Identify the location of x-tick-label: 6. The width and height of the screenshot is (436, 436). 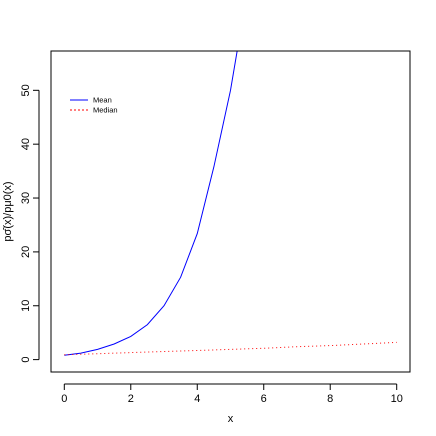
(264, 399).